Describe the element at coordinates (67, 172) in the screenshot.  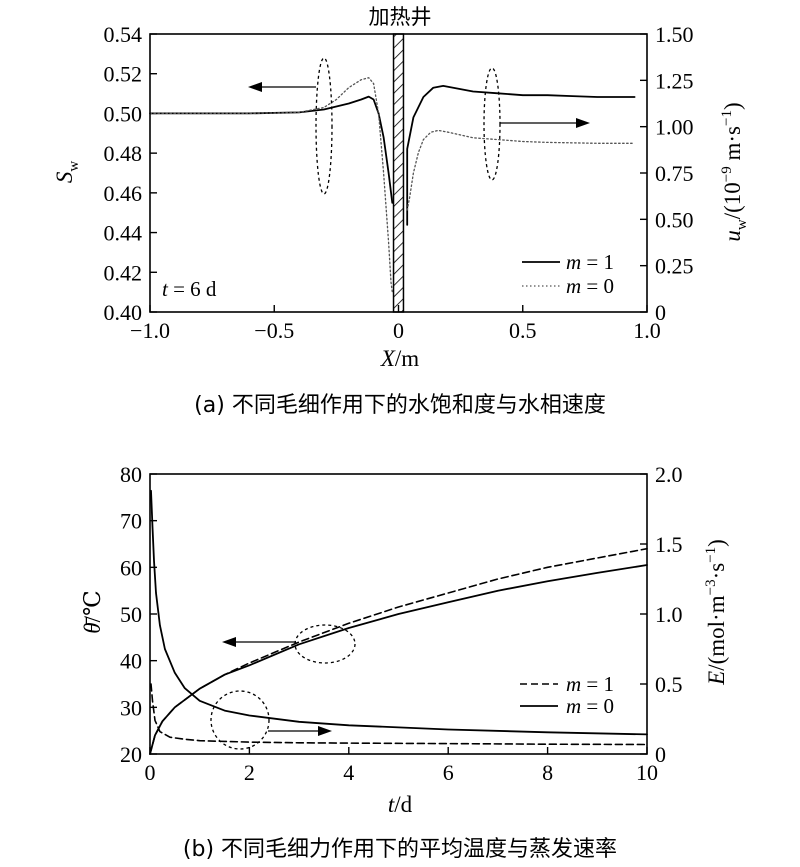
I see `panel-a-y-left-label: Sw` at that location.